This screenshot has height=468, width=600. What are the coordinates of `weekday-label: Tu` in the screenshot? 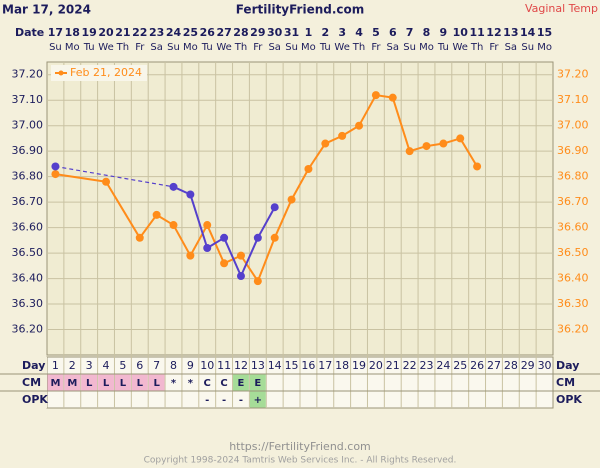 It's located at (207, 47).